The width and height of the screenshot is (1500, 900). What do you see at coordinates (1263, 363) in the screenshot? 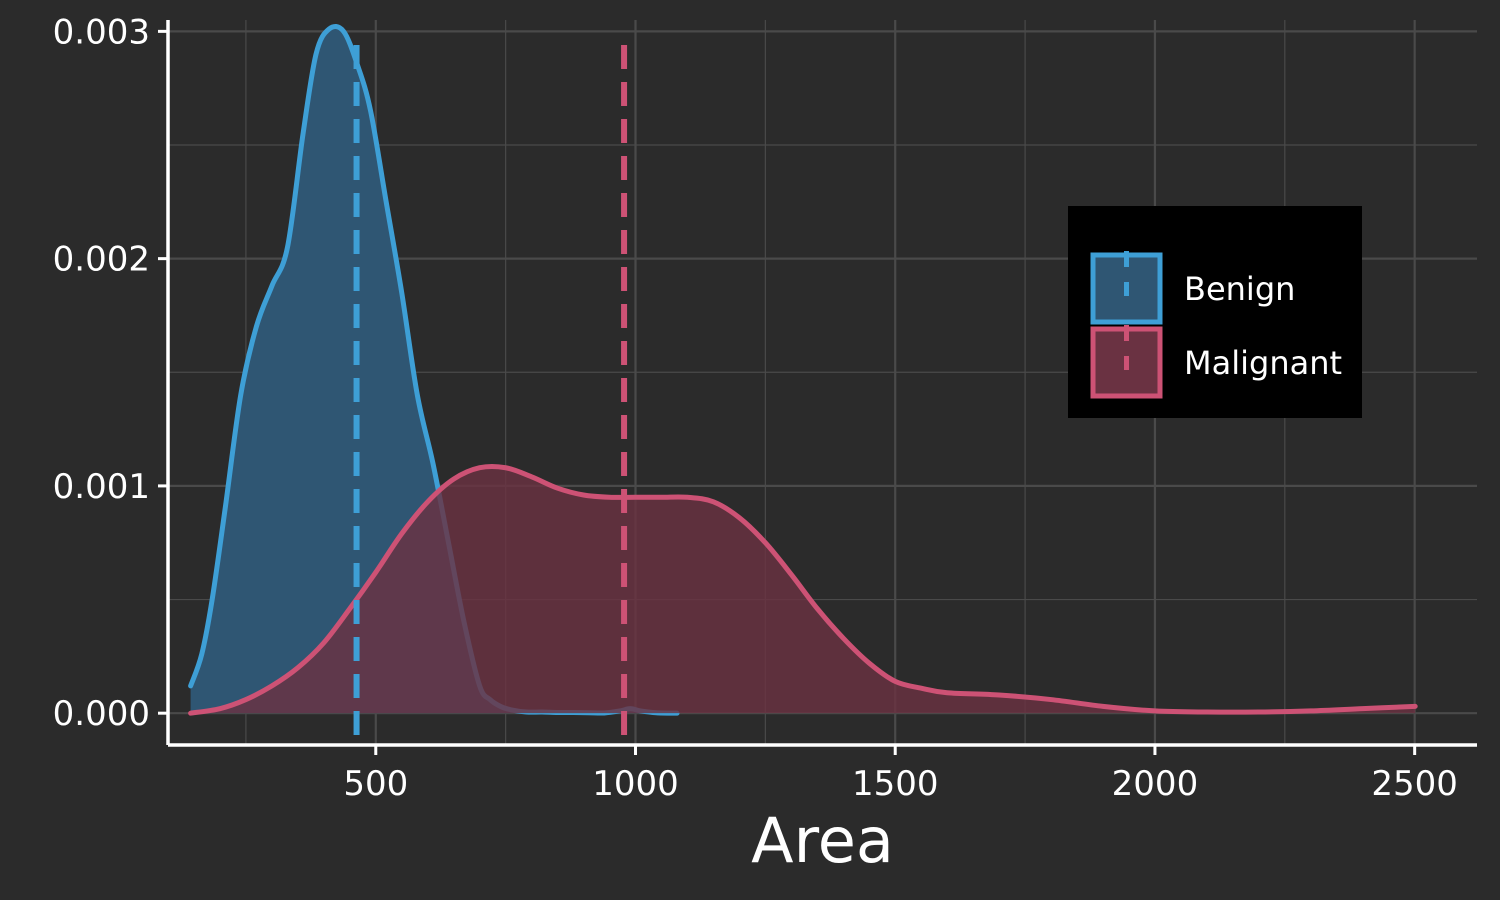
I see `legend-label-malignant: Malignant` at bounding box center [1263, 363].